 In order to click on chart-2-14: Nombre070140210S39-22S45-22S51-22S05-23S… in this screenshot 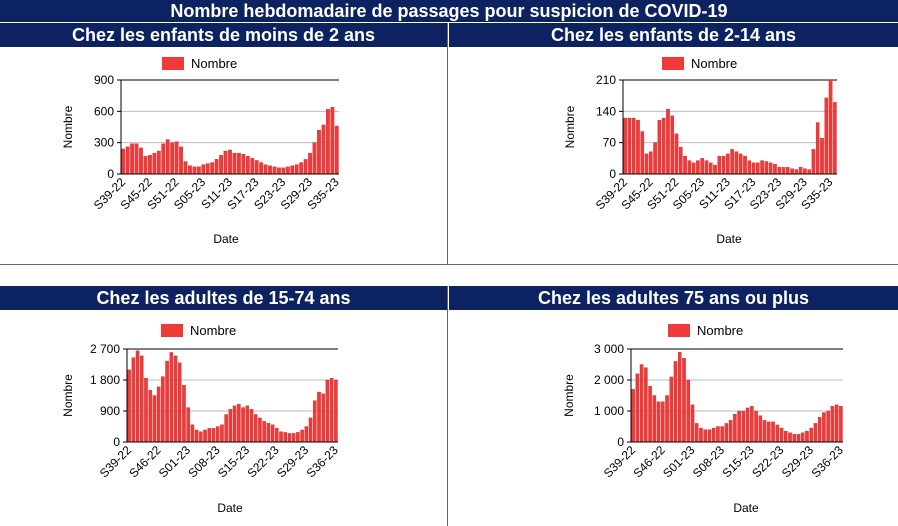, I will do `click(700, 151)`.